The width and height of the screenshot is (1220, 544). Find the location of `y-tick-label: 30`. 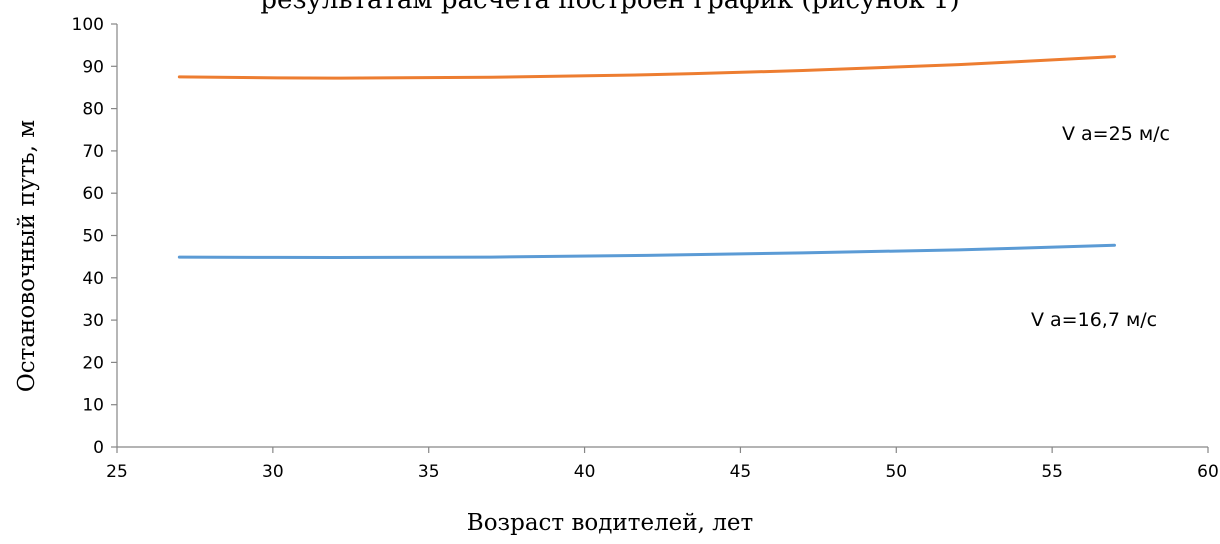

y-tick-label: 30 is located at coordinates (93, 321).